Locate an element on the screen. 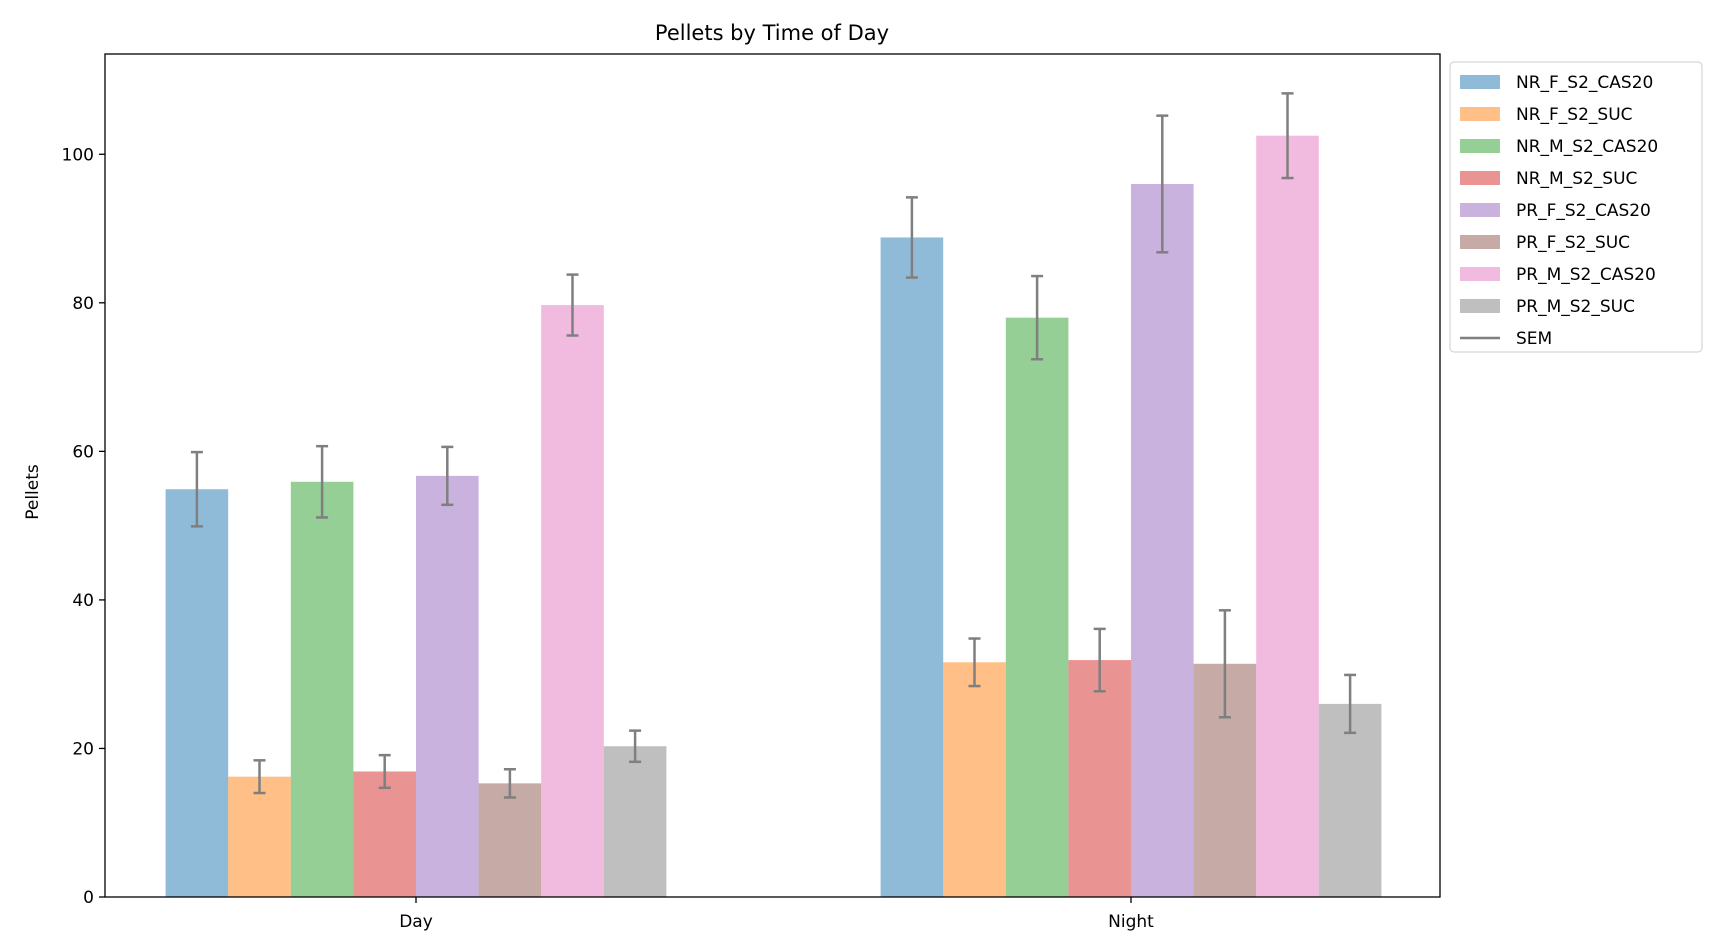  legend-item-PR_F_S2_CAS20: PR_F_S2_CAS20 is located at coordinates (1555, 211).